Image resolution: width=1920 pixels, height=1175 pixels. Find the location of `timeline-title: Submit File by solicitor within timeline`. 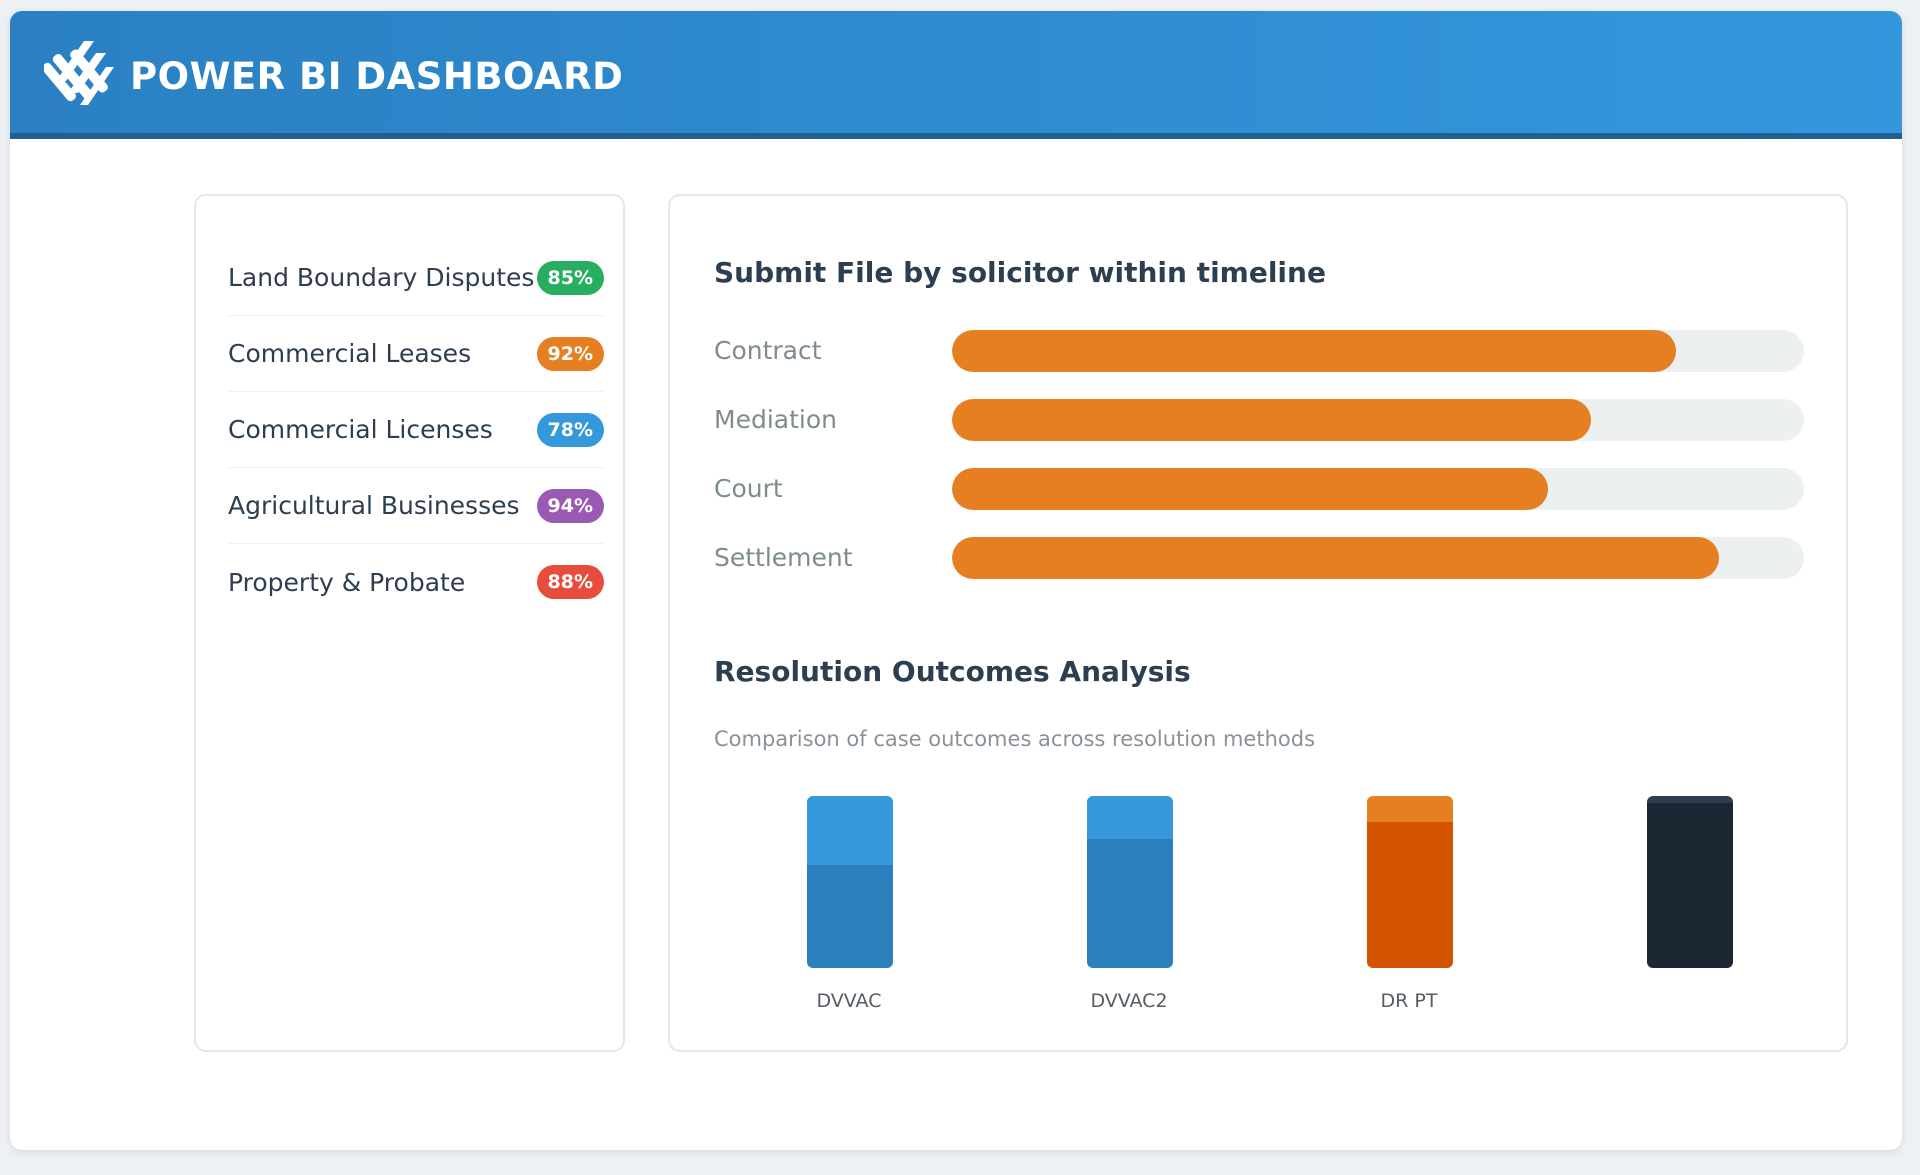

timeline-title: Submit File by solicitor within timeline is located at coordinates (1020, 272).